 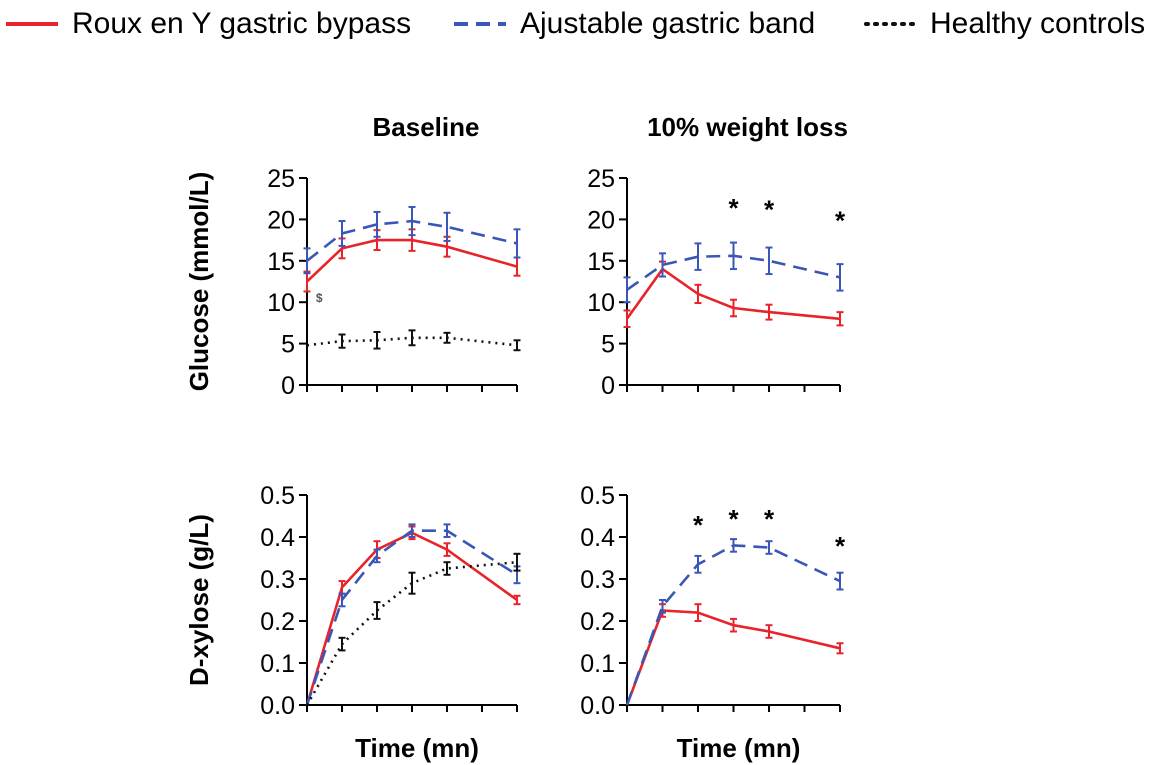 What do you see at coordinates (277, 706) in the screenshot?
I see `y-tick-label: 0.0` at bounding box center [277, 706].